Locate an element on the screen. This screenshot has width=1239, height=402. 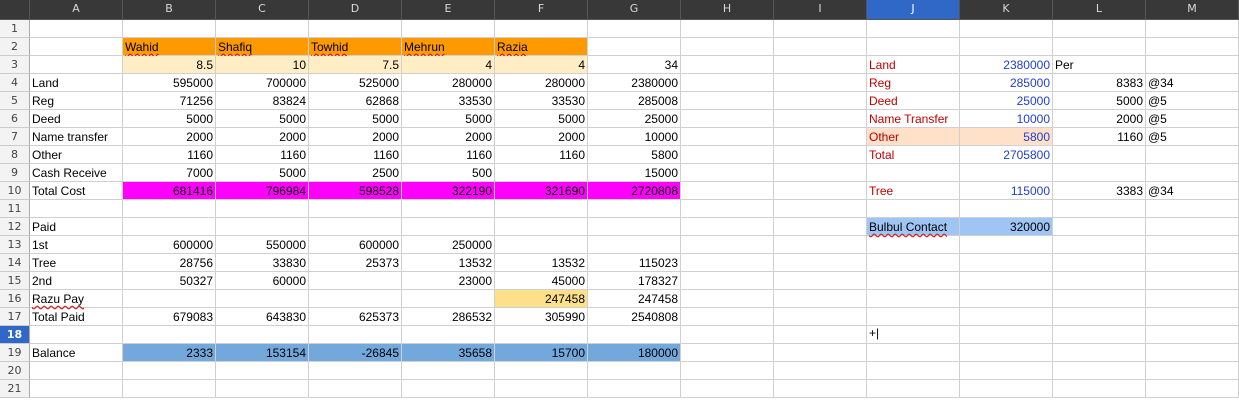
cell-a4: Land is located at coordinates (76, 83).